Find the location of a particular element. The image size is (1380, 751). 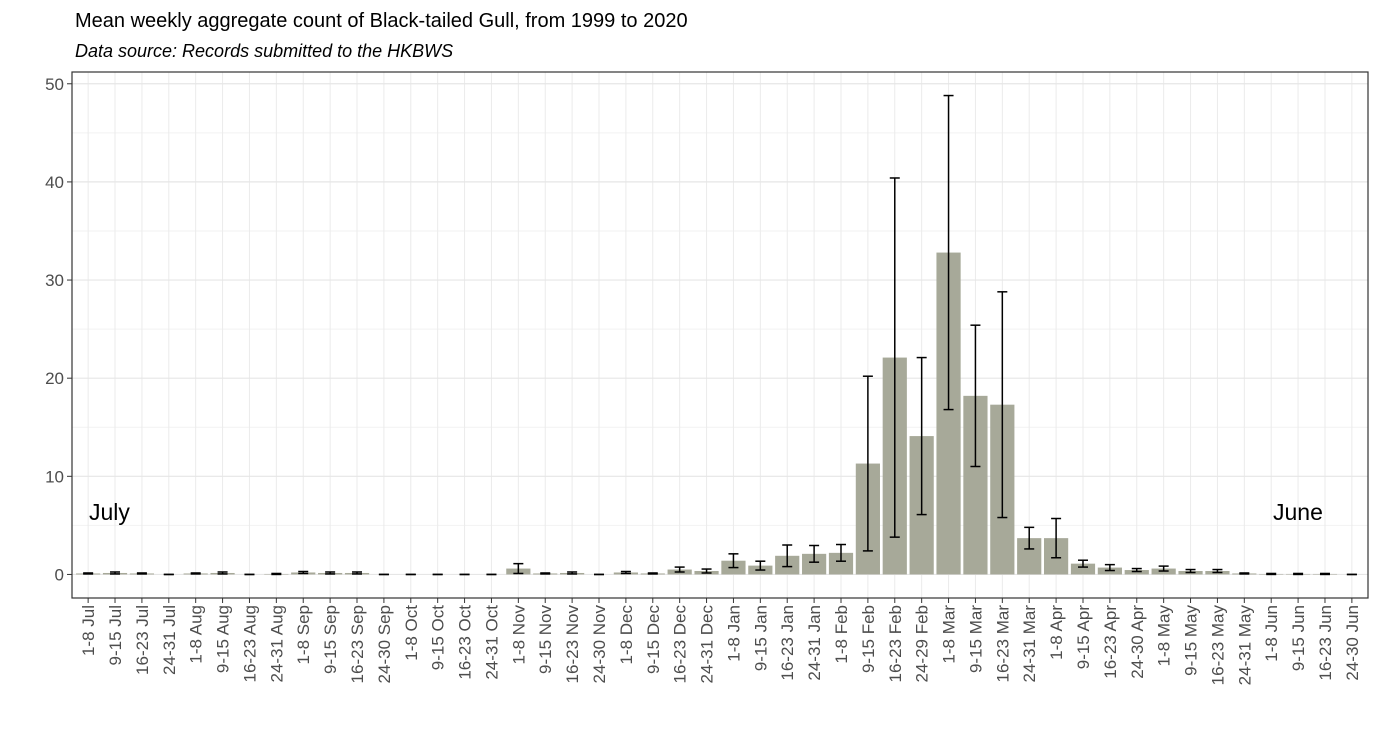

x-tick-label: 16-23 Apr is located at coordinates (1110, 642).